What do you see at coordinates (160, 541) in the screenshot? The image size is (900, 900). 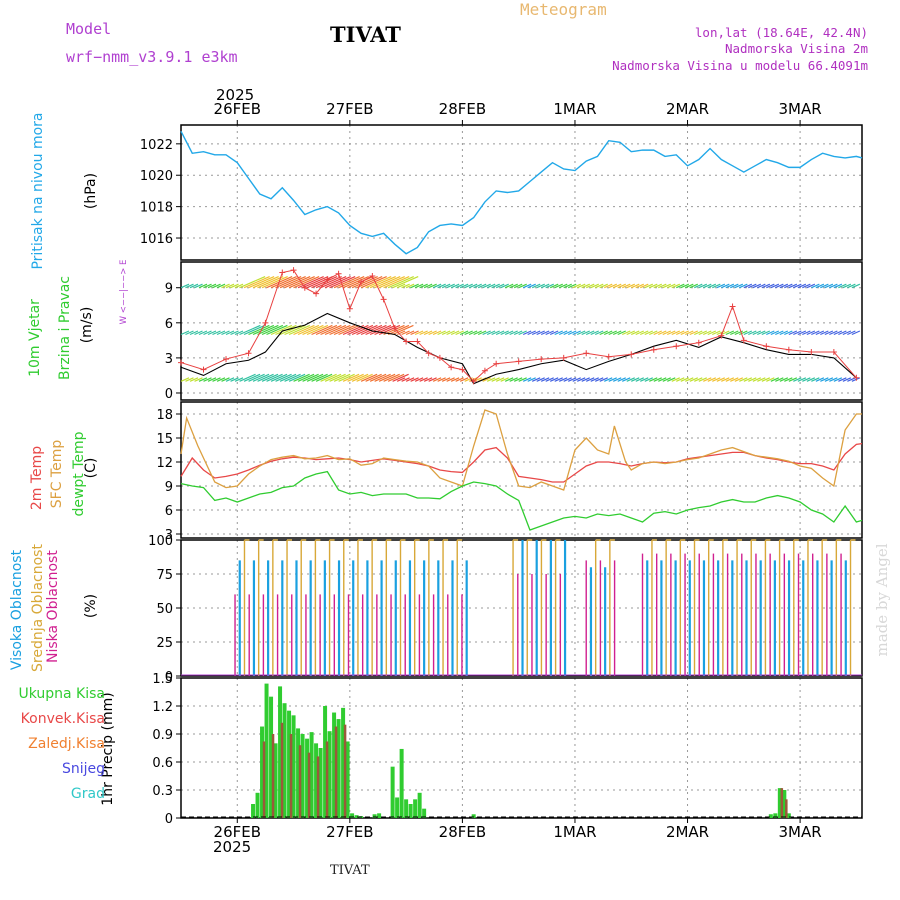 I see `y-tick-label: 100` at bounding box center [160, 541].